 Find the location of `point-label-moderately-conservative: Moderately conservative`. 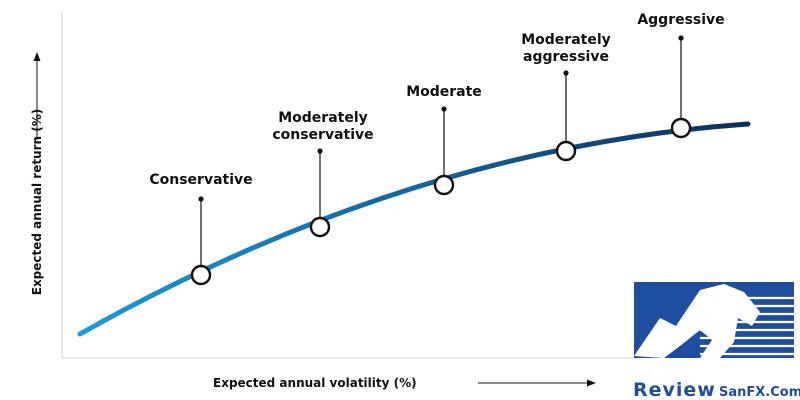

point-label-moderately-conservative: Moderately conservative is located at coordinates (322, 126).